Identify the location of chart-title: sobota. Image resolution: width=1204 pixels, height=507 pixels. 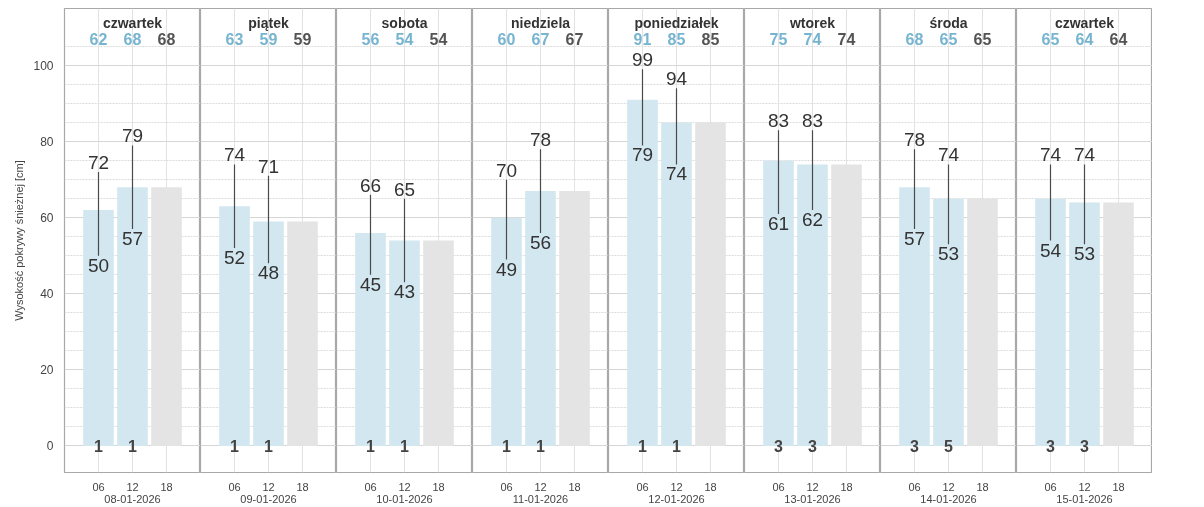
(404, 22).